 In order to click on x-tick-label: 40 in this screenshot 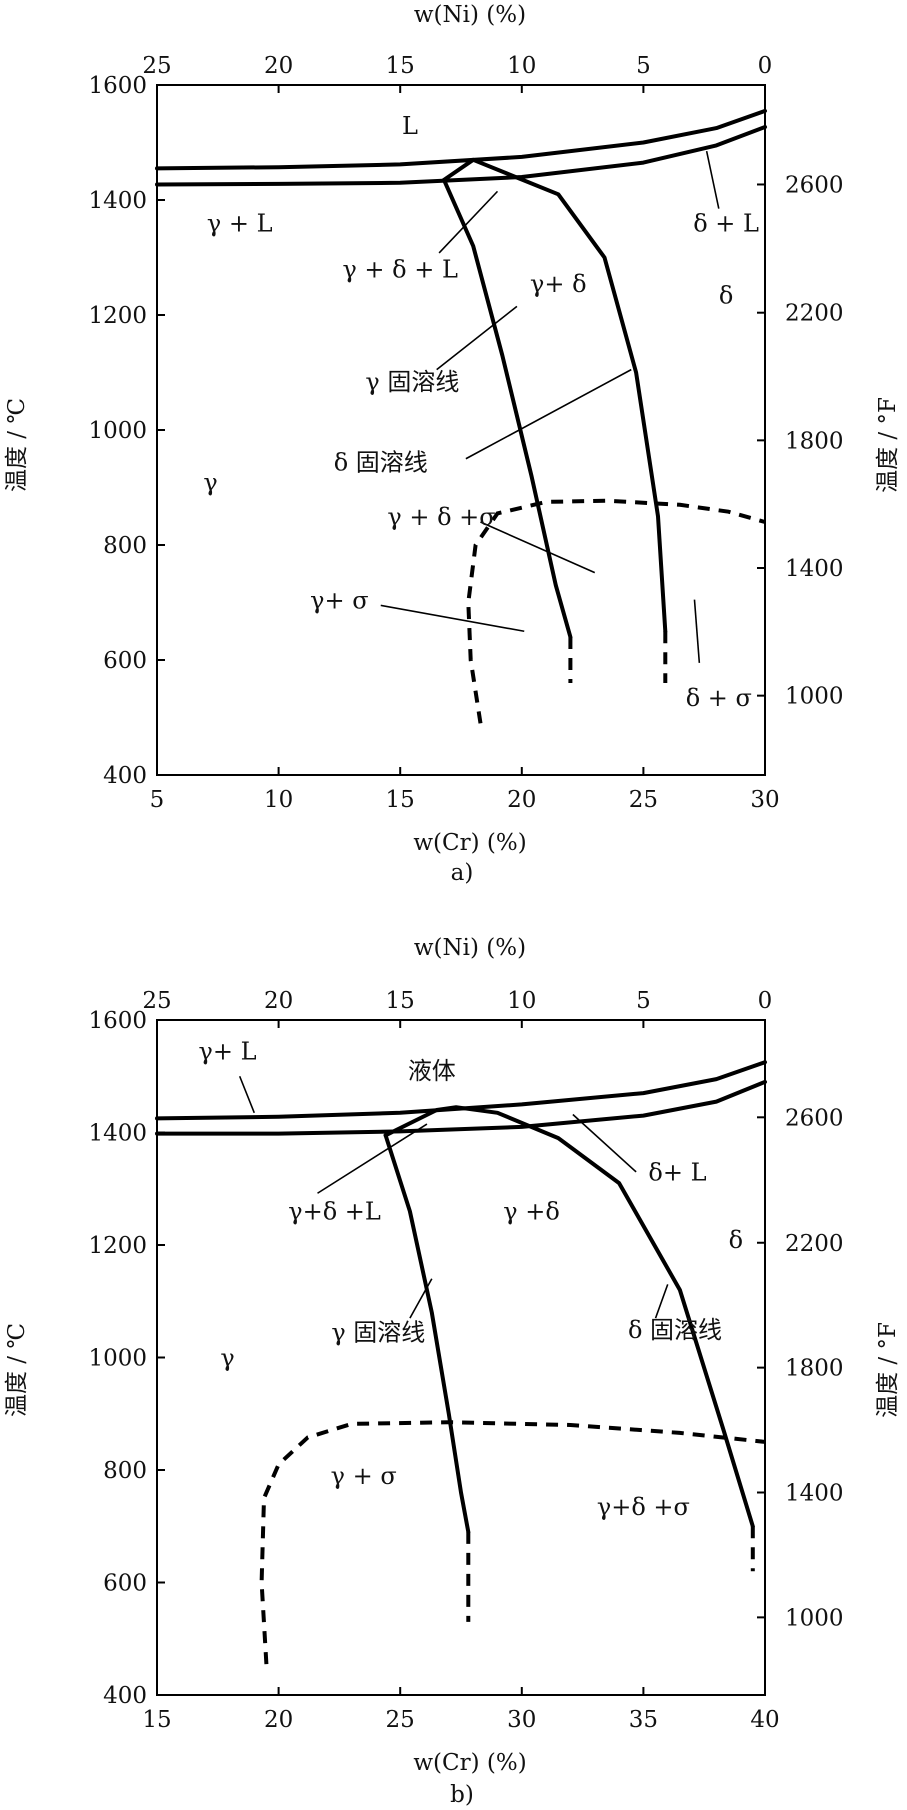, I will do `click(764, 1720)`.